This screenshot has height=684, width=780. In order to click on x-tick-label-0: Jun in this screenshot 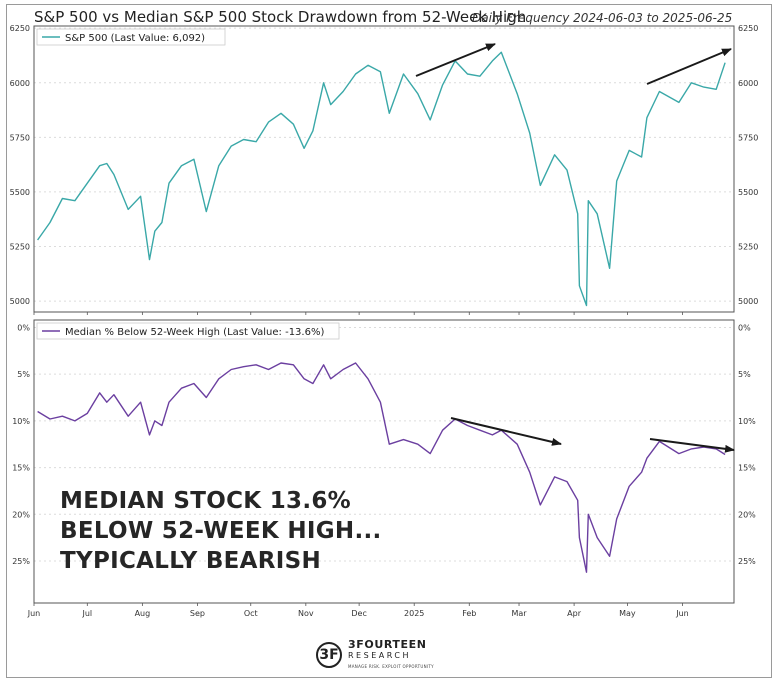, I will do `click(34, 613)`.